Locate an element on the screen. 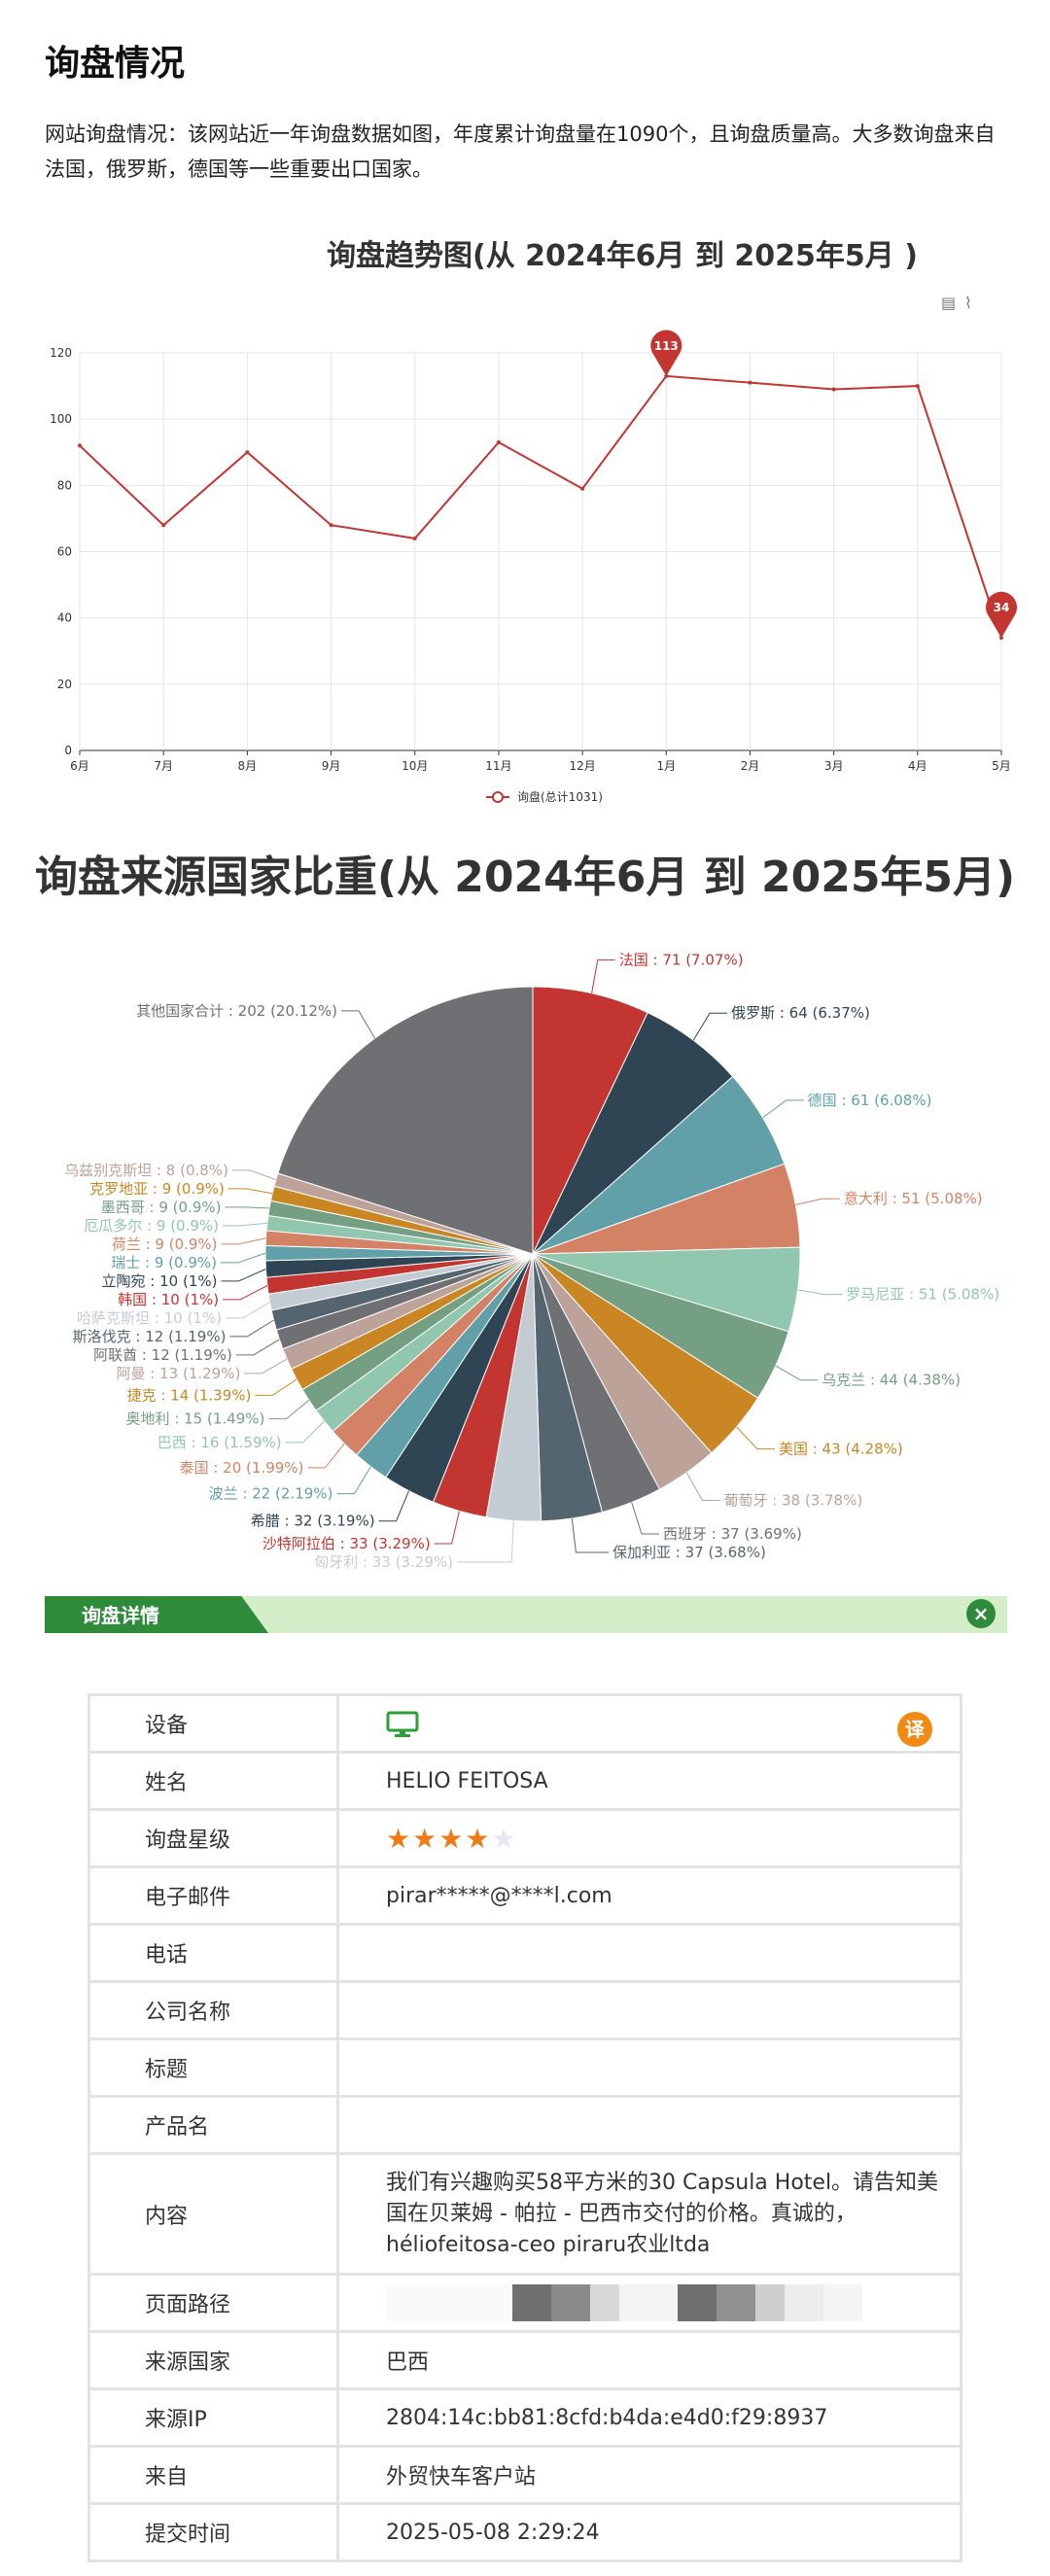 The height and width of the screenshot is (2576, 1050). pie-slice-label: 美国 : 43 (4.28%) is located at coordinates (841, 1449).